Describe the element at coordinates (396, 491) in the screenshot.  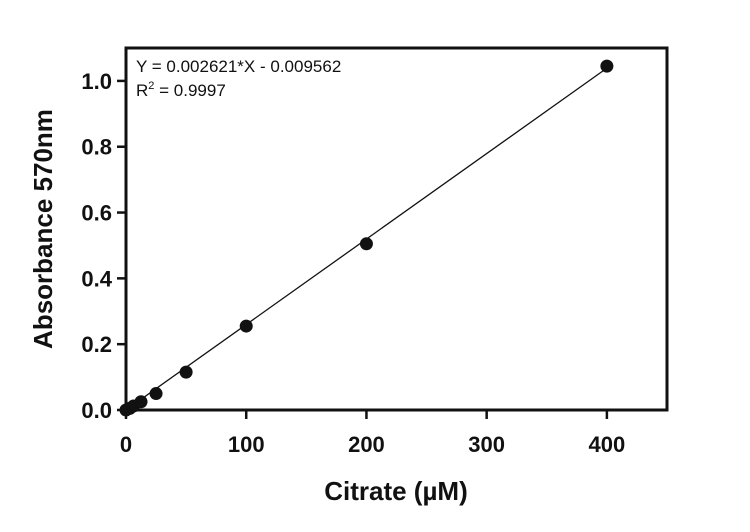
I see `x-axis-title: Citrate (µM)` at that location.